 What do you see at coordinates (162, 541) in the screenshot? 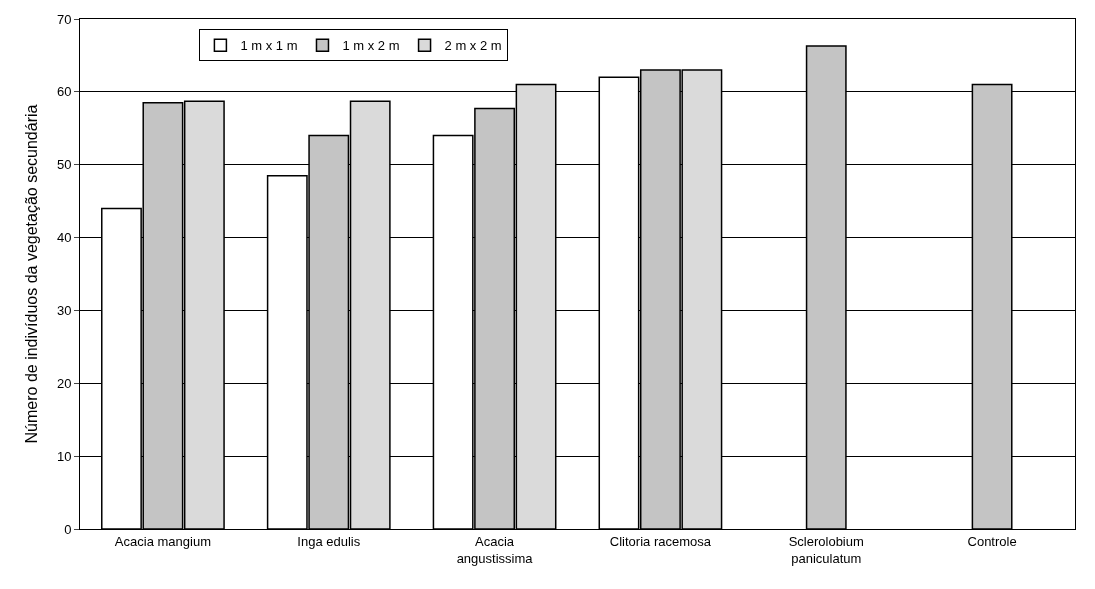
I see `x-tick-label: Acacia mangium` at bounding box center [162, 541].